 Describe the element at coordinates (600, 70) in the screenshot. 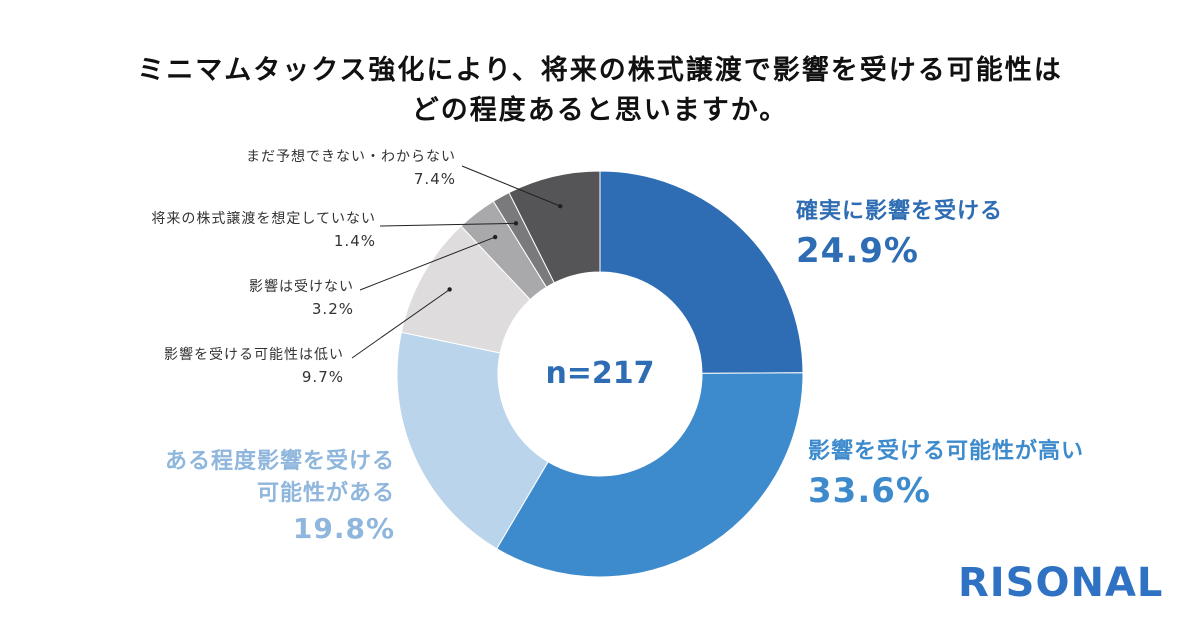

I see `chart-title-line-1: ミニマムタックス強化により、将来の株式譲渡で影響を受ける可能性は` at that location.